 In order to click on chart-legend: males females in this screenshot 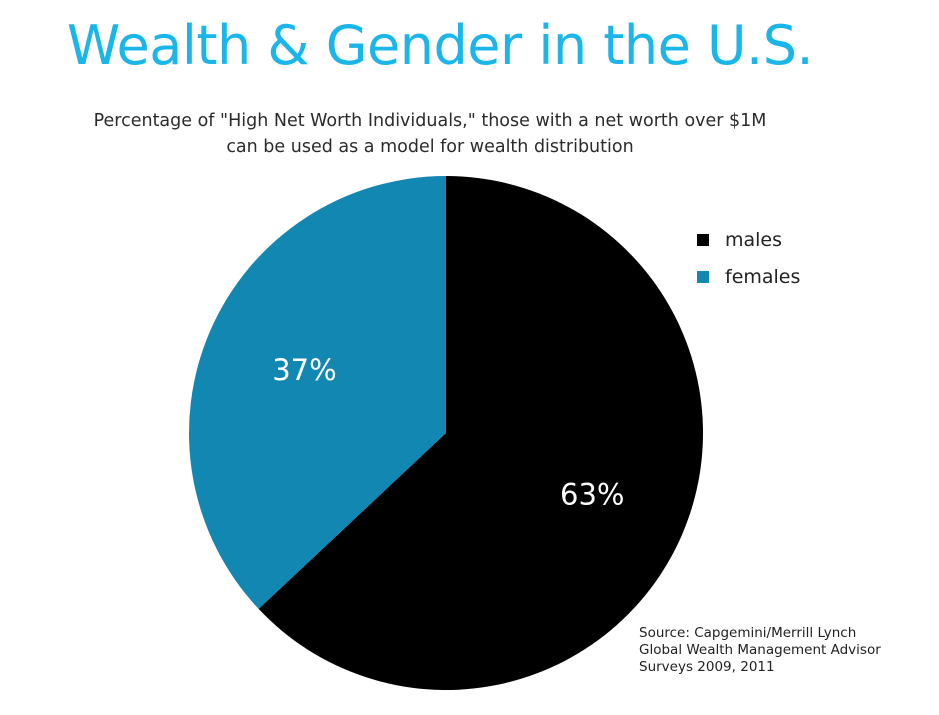, I will do `click(748, 258)`.